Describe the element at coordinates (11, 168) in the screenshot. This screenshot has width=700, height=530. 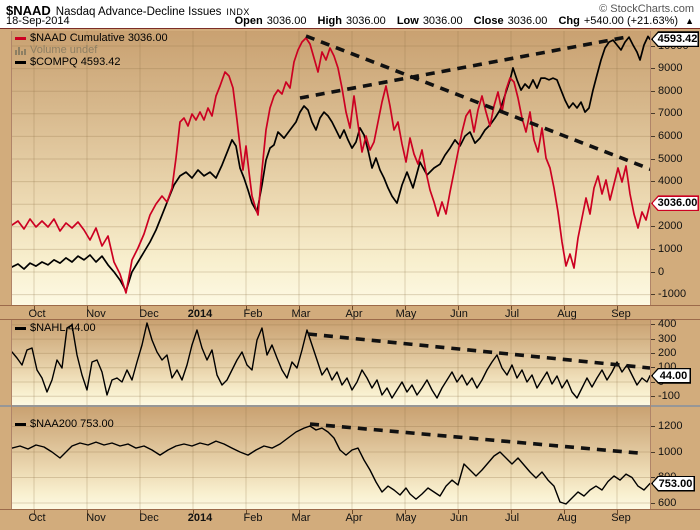
I see `main-left-border` at that location.